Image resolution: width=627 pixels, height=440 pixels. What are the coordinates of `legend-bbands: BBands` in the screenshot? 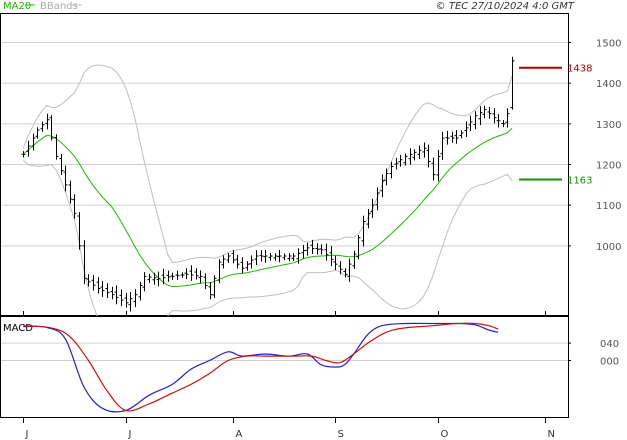 It's located at (59, 6).